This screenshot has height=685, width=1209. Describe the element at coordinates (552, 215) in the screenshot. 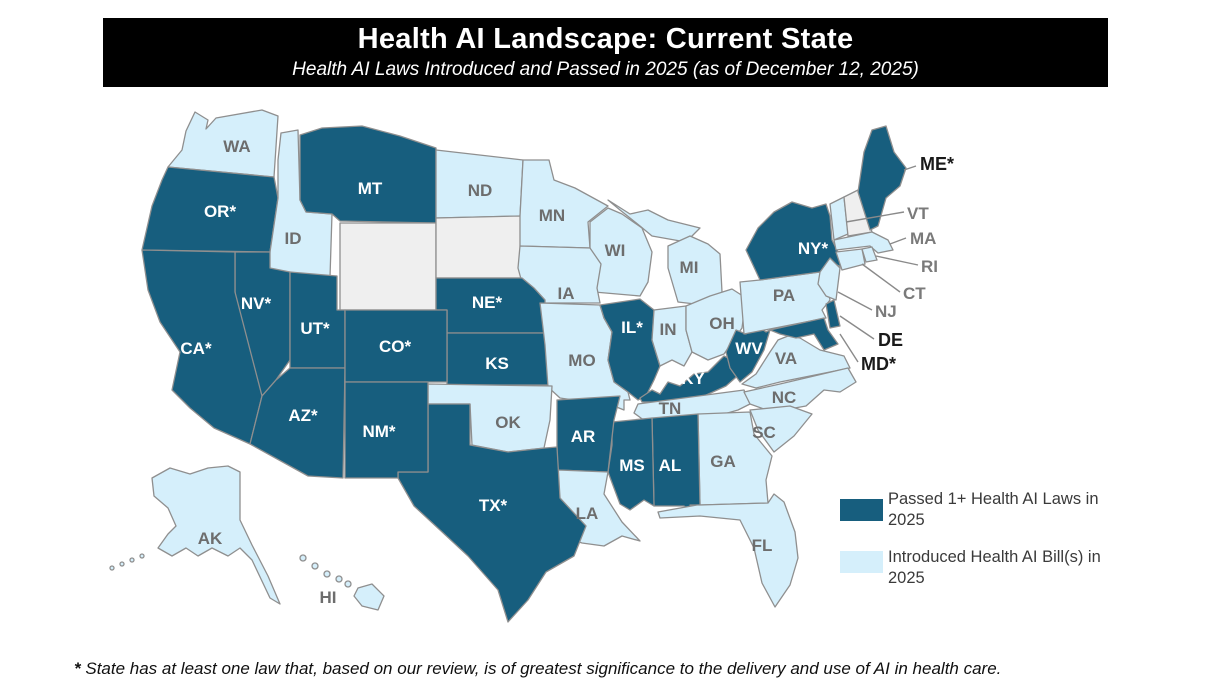

I see `state-label-mn: MN` at that location.